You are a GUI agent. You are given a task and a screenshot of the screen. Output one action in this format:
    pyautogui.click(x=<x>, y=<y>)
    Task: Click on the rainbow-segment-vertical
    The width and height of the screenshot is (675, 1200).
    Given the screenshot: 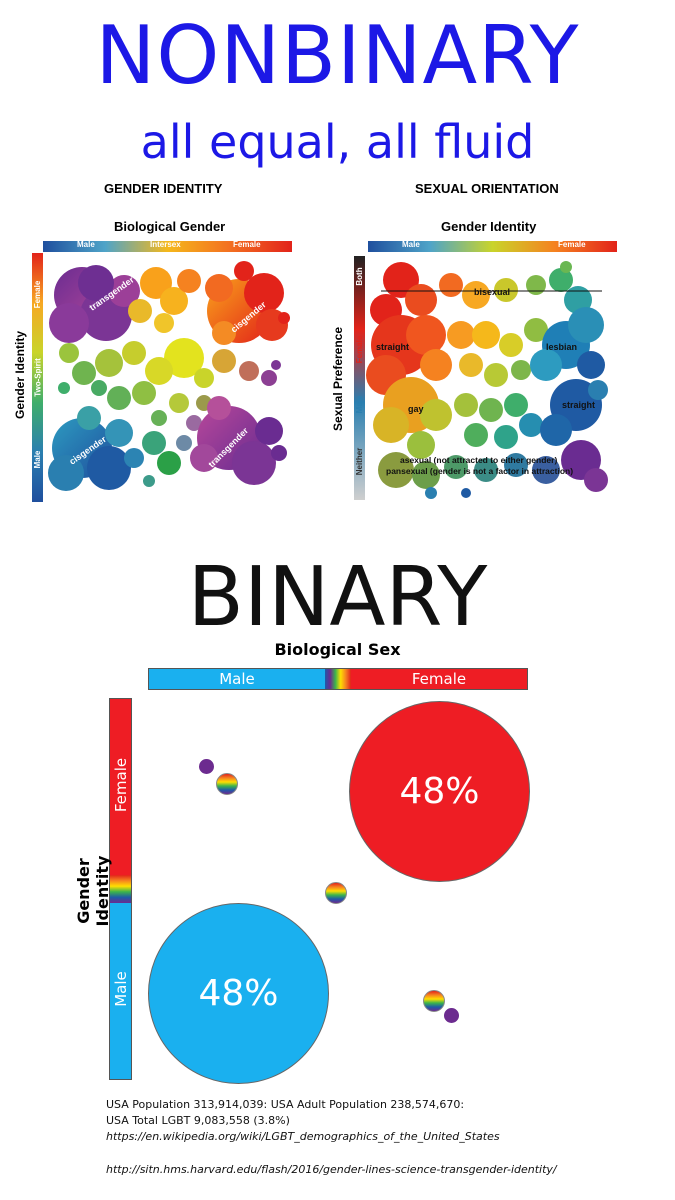 What is the action you would take?
    pyautogui.click(x=120, y=889)
    